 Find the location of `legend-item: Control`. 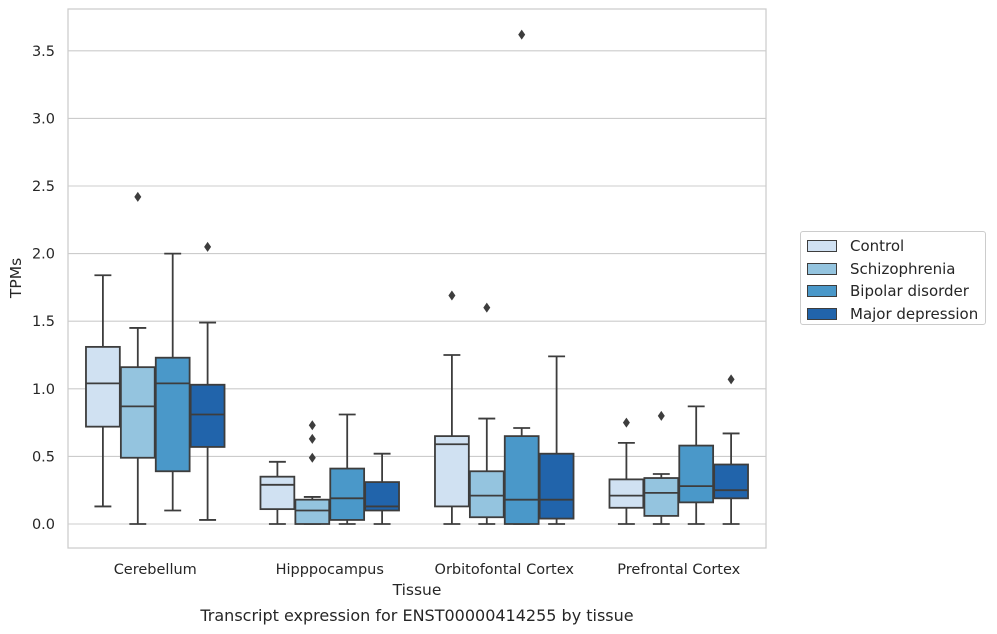

legend-item: Control is located at coordinates (896, 246).